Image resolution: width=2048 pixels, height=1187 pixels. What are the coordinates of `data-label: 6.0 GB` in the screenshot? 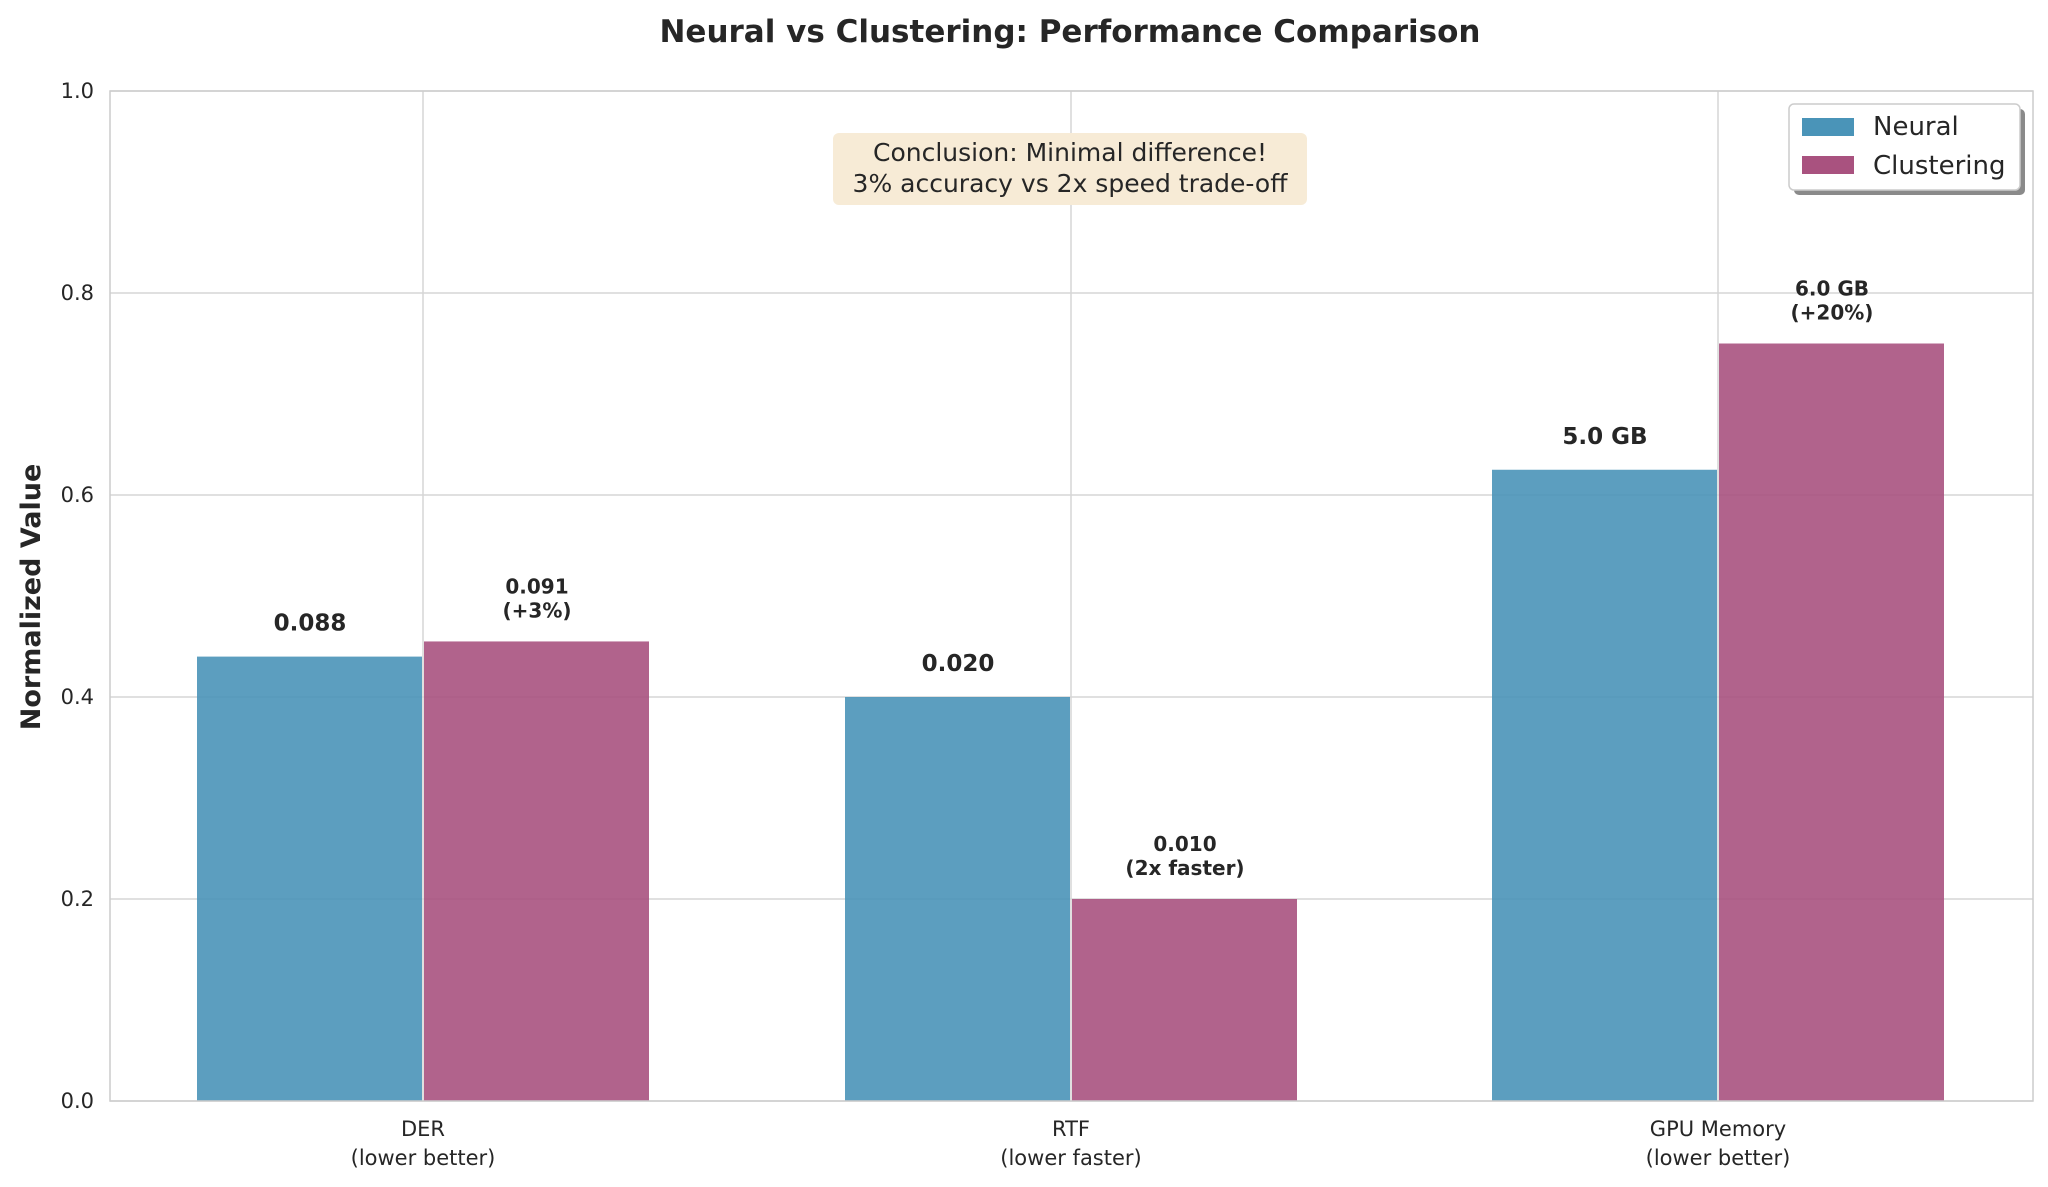 It's located at (1832, 289).